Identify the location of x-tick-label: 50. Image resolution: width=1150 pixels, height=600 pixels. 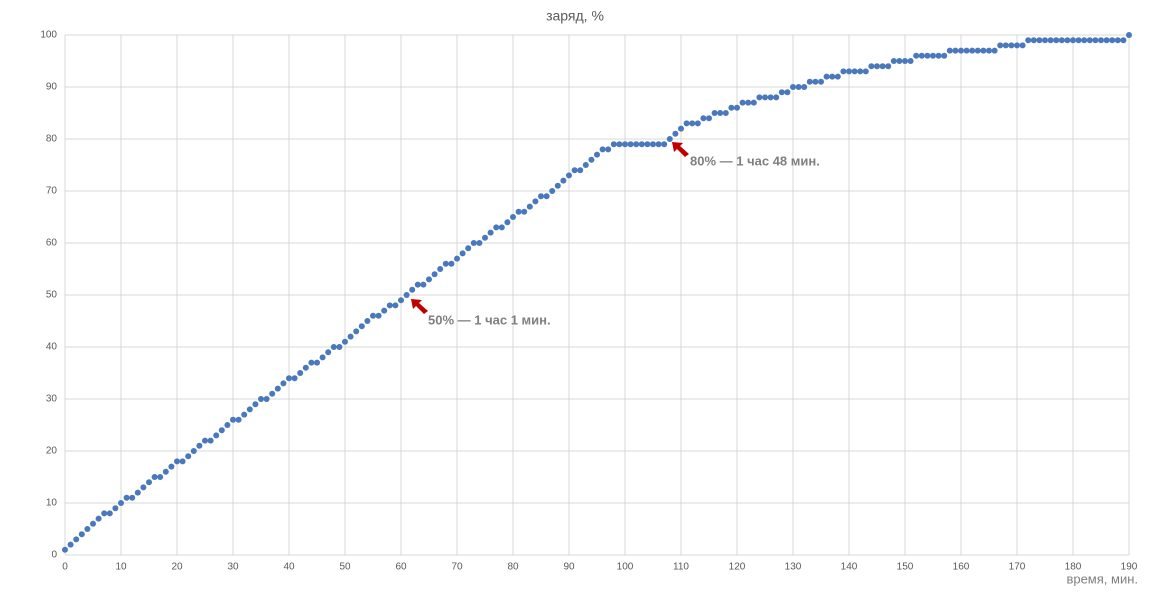
(345, 567).